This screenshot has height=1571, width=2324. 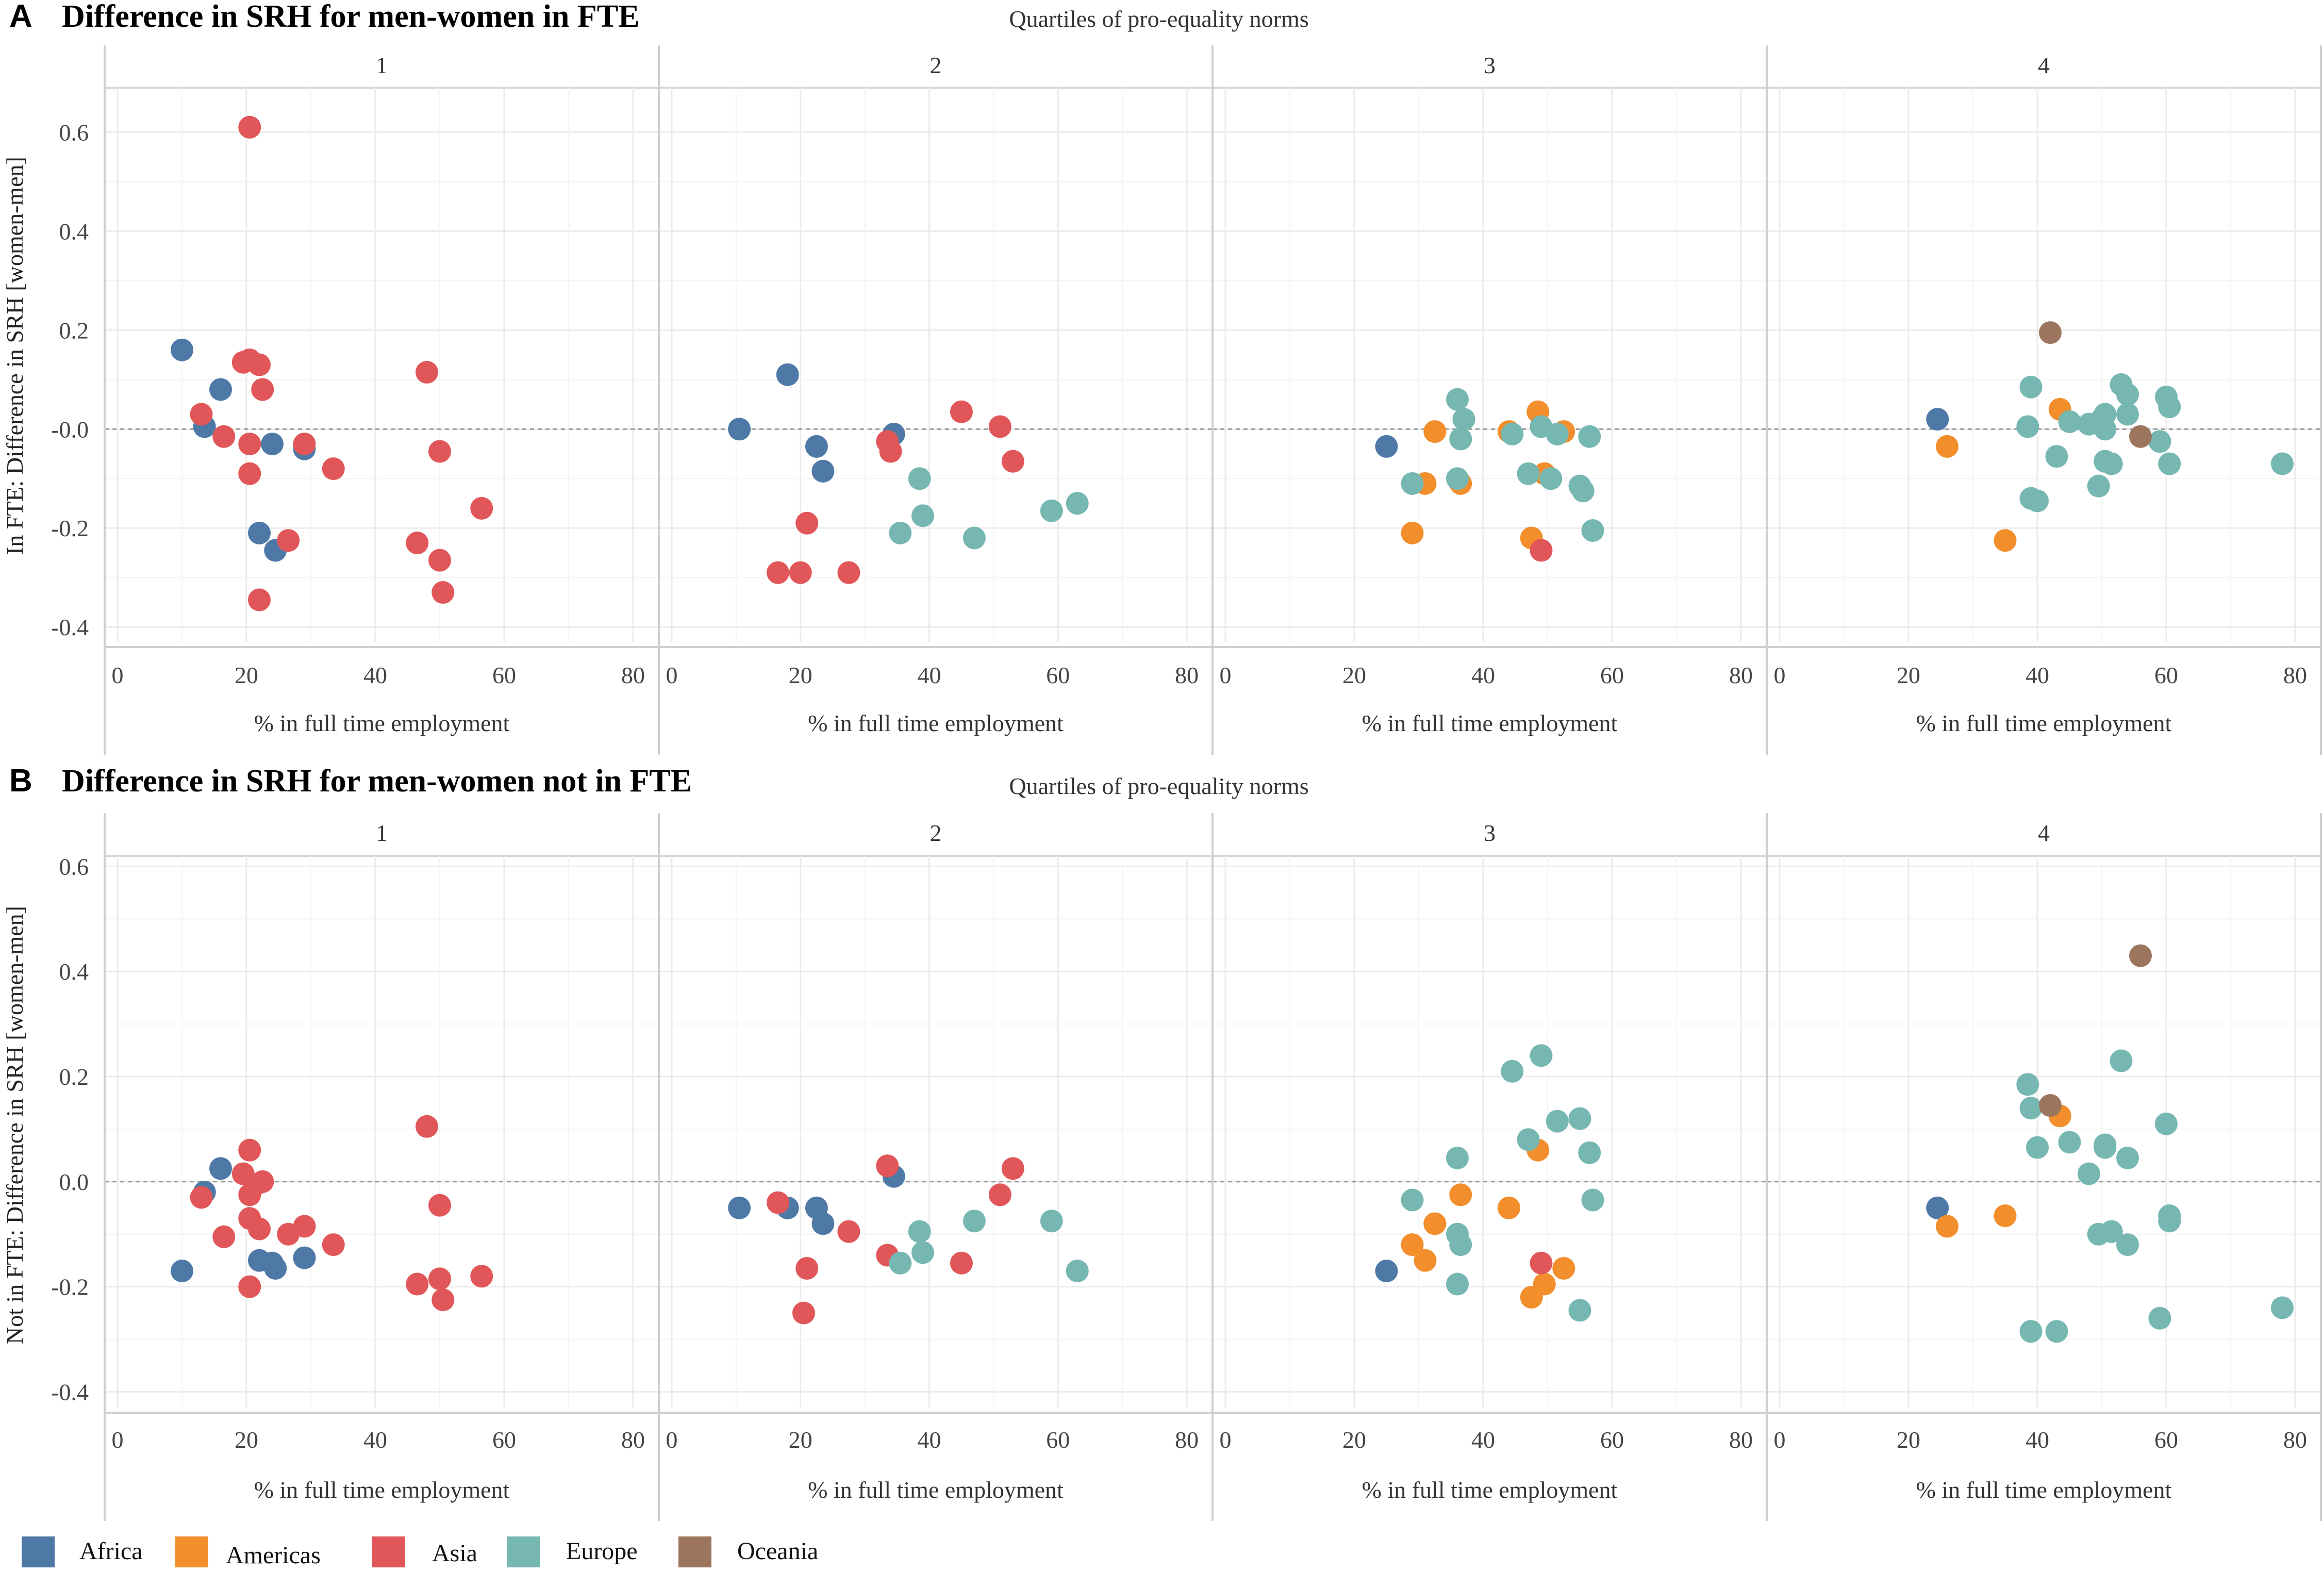 What do you see at coordinates (74, 330) in the screenshot?
I see `panel-a-y-tick-label: 0.2` at bounding box center [74, 330].